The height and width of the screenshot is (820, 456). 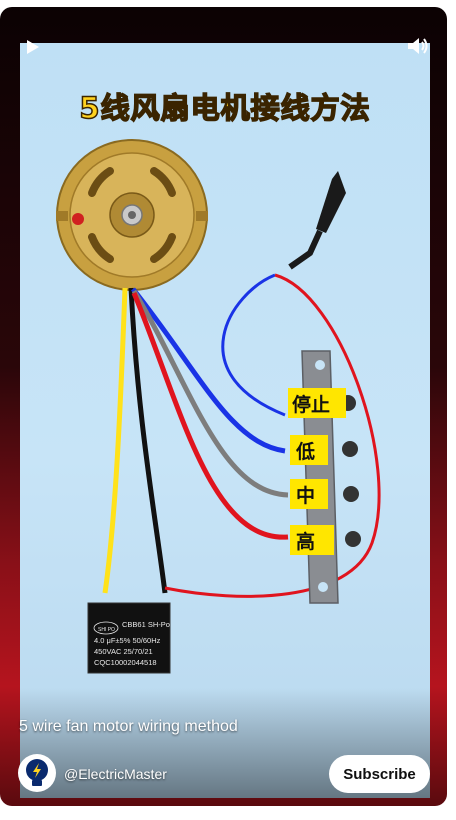 What do you see at coordinates (305, 451) in the screenshot?
I see `switch-label-low: 低` at bounding box center [305, 451].